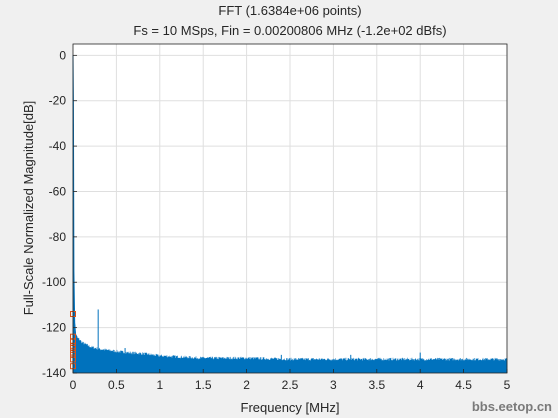  What do you see at coordinates (512, 406) in the screenshot?
I see `watermark: bbs.eetop.cn` at bounding box center [512, 406].